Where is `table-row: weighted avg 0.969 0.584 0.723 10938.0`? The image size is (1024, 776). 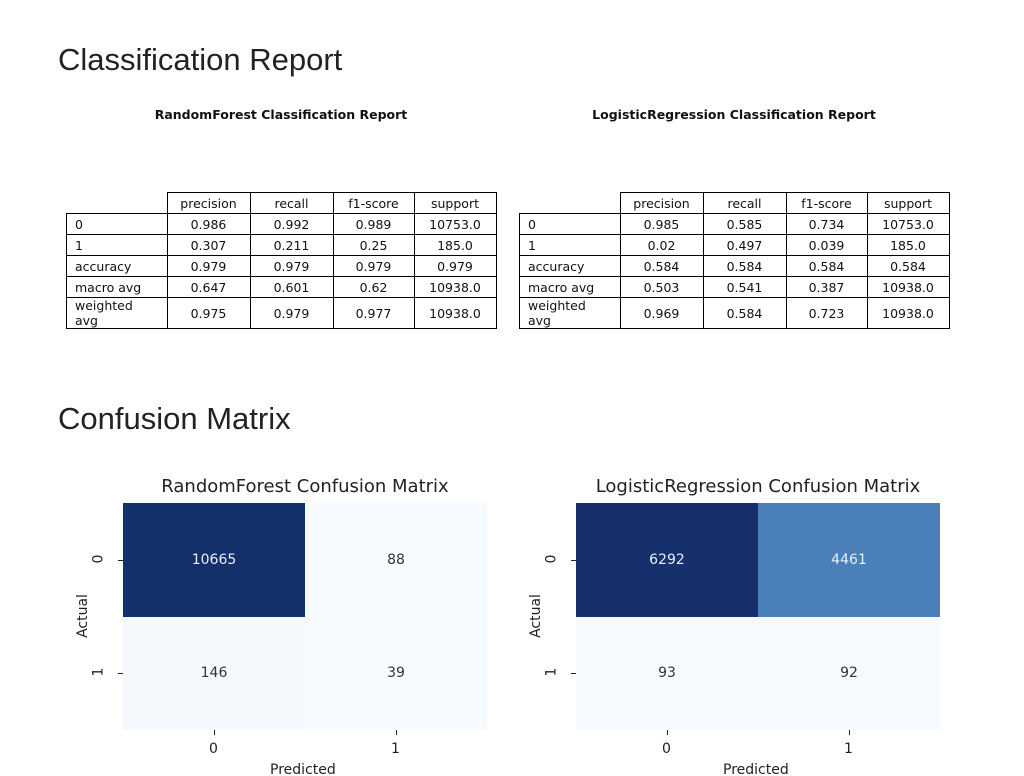 table-row: weighted avg 0.969 0.584 0.723 10938.0 is located at coordinates (734, 313).